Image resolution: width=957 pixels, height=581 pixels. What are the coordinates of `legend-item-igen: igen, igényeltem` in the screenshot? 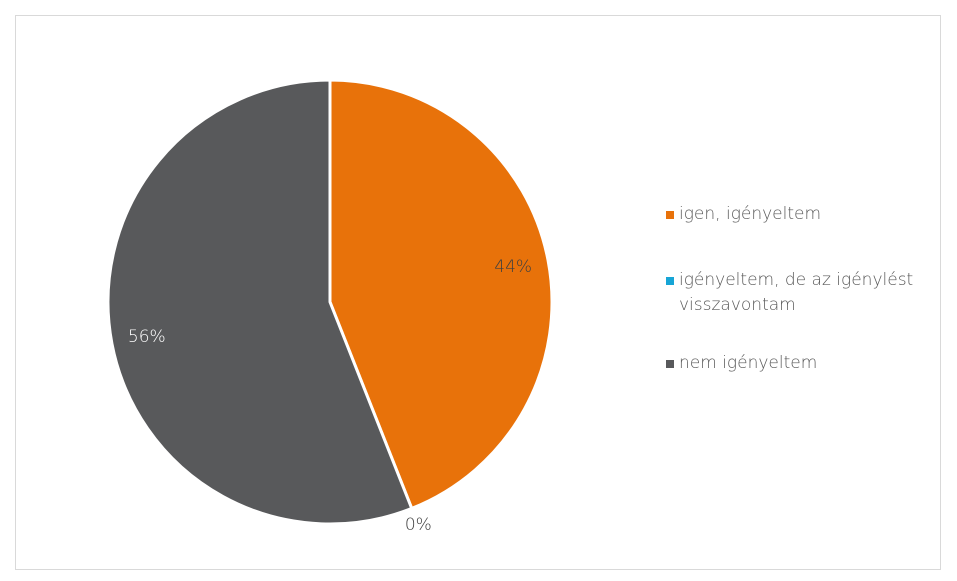 It's located at (807, 214).